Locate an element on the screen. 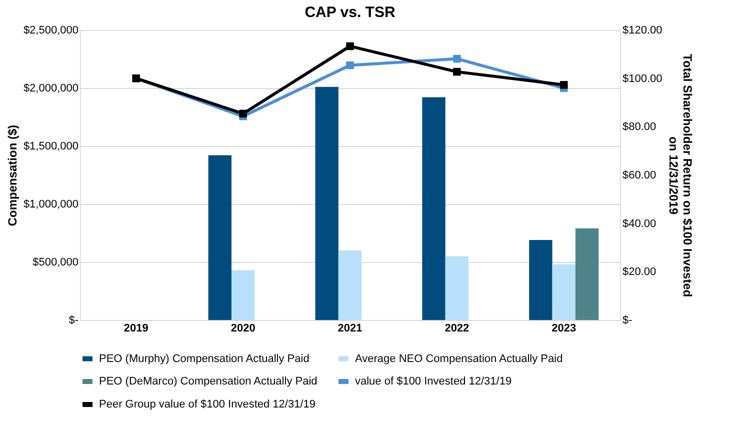 This screenshot has height=434, width=750. x-tick-label: 2023 is located at coordinates (564, 328).